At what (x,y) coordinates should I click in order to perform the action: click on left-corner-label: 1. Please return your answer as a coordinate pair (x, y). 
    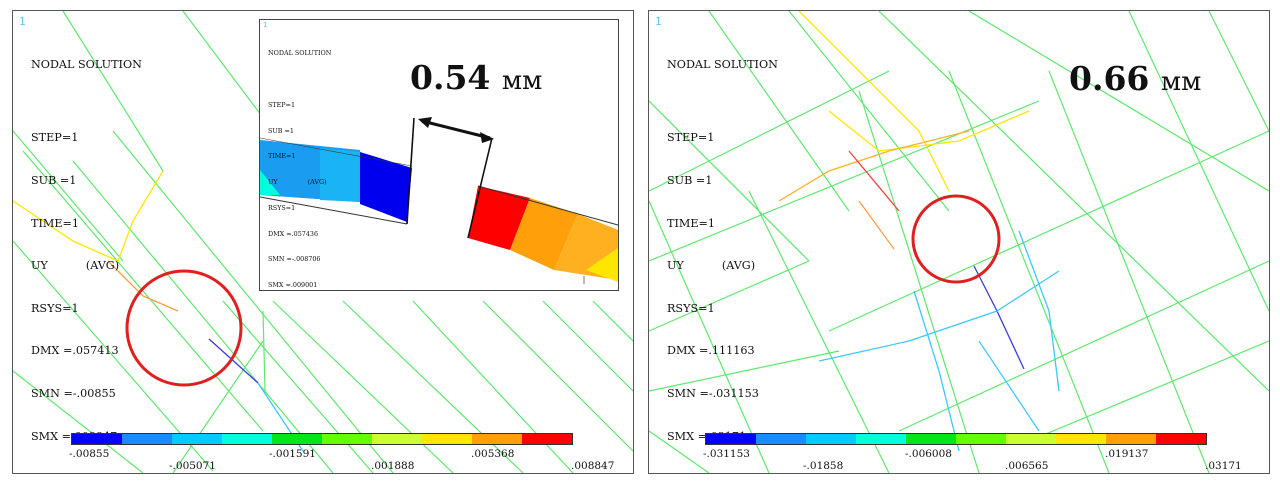
    Looking at the image, I should click on (22, 21).